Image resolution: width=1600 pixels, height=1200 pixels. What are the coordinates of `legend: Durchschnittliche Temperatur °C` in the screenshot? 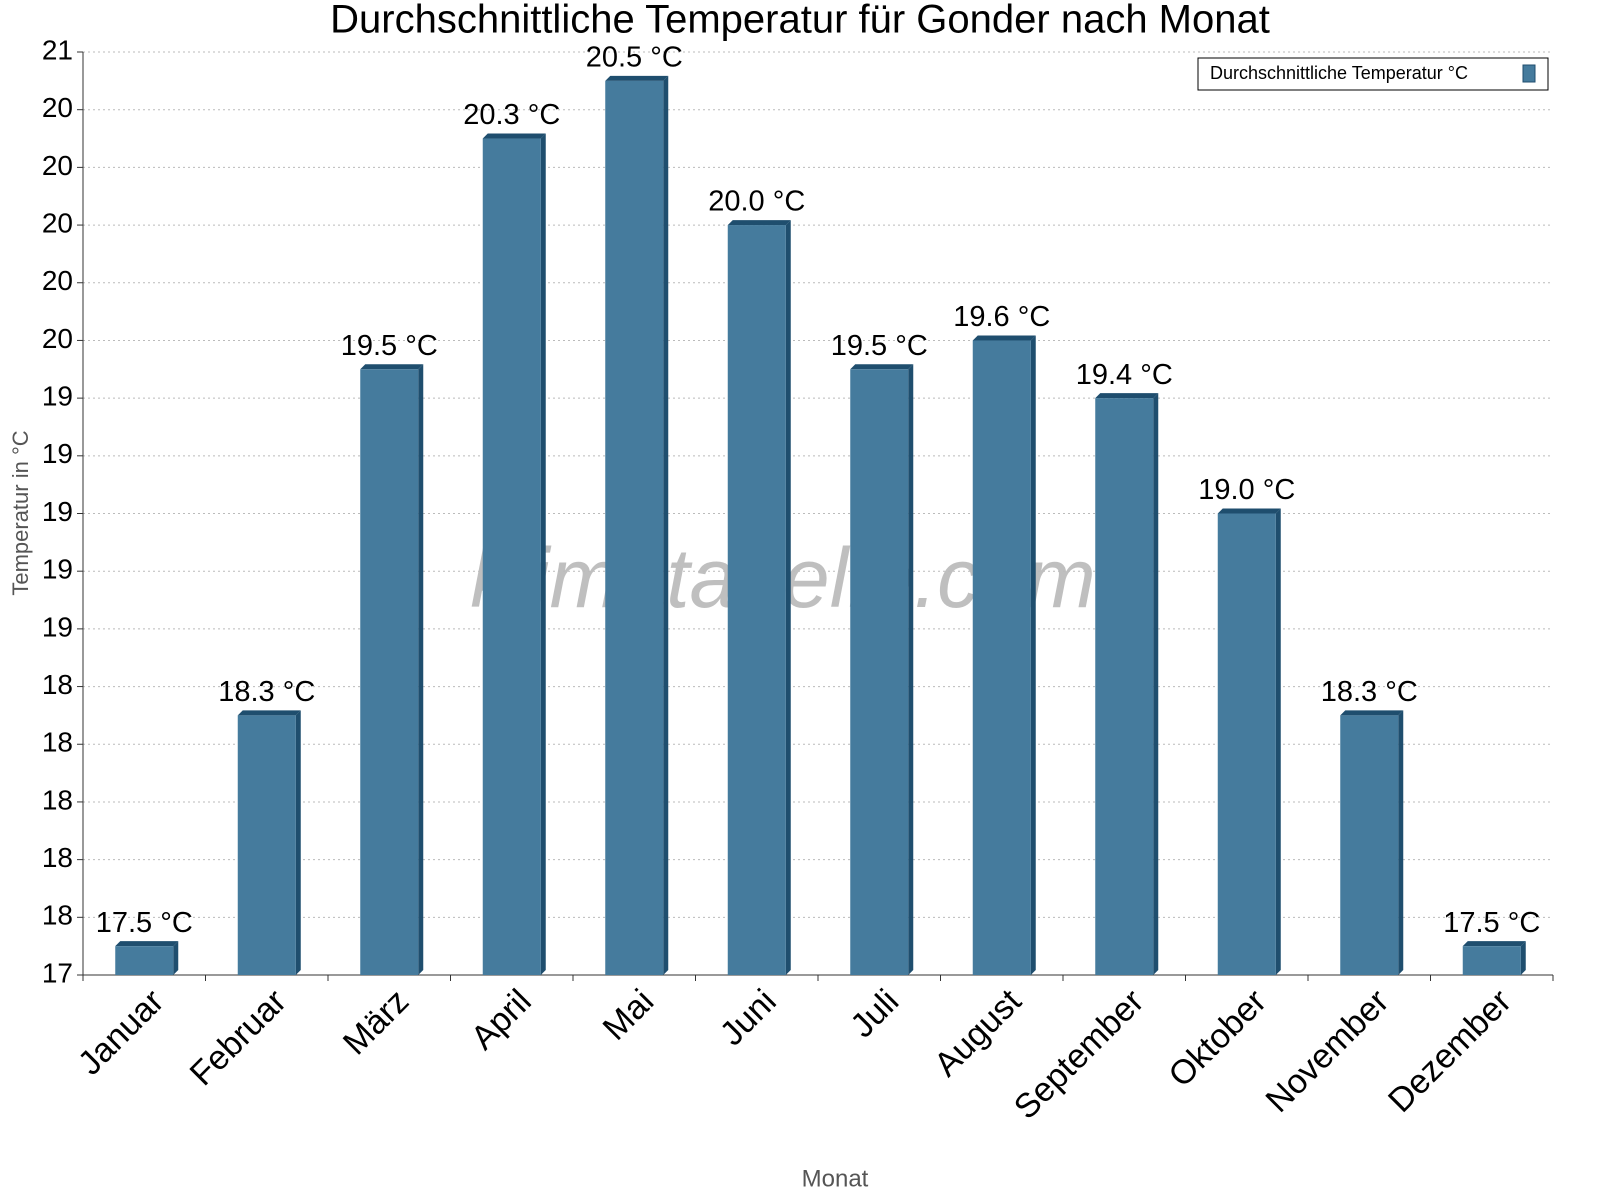 It's located at (1373, 74).